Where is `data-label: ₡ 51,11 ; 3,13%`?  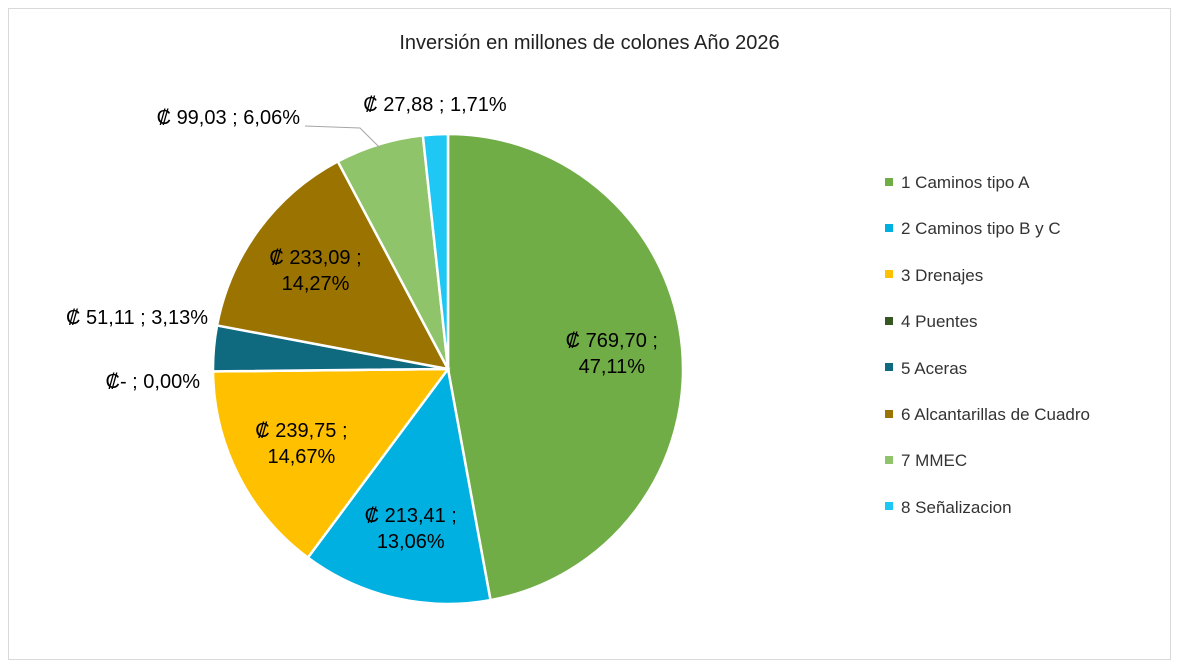
data-label: ₡ 51,11 ; 3,13% is located at coordinates (137, 318).